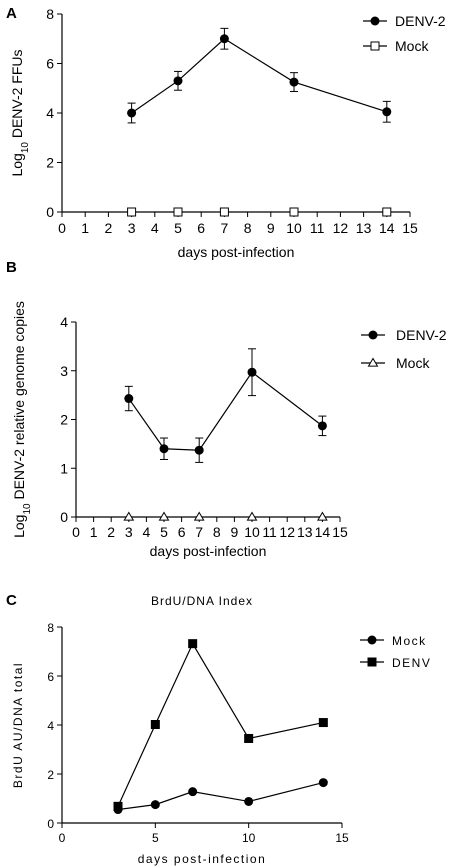 This screenshot has height=868, width=463. What do you see at coordinates (64, 371) in the screenshot?
I see `y-tick-label: 3` at bounding box center [64, 371].